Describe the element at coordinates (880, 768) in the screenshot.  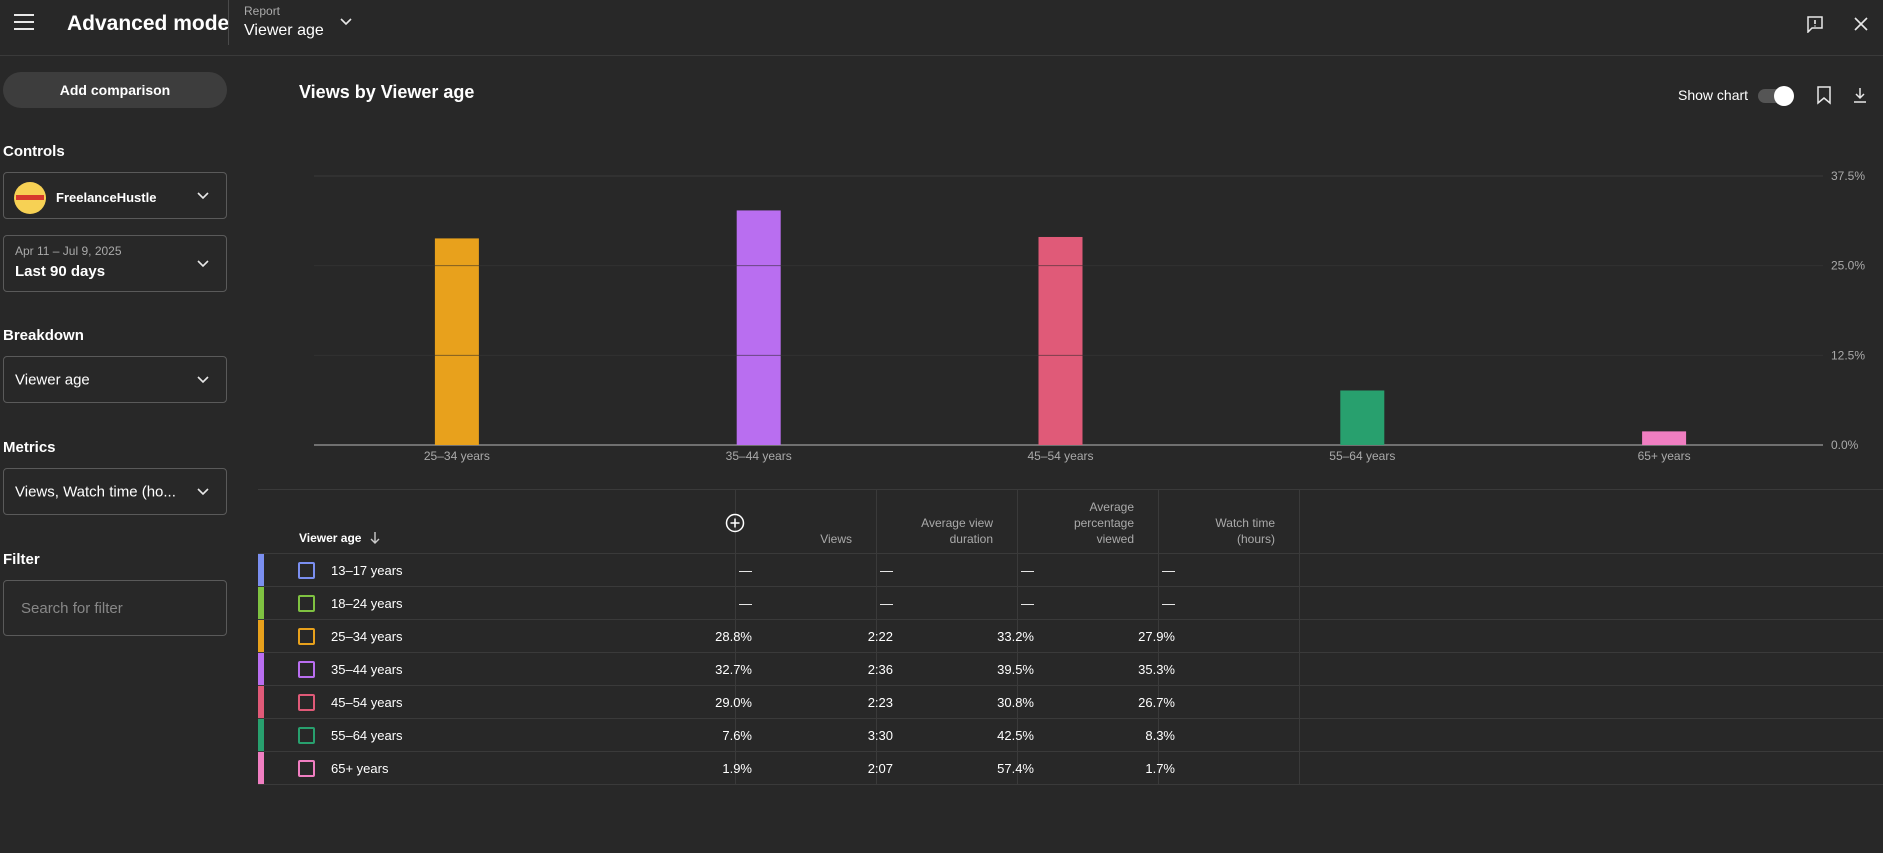
I see `cell-avg-duration: 2:07` at that location.